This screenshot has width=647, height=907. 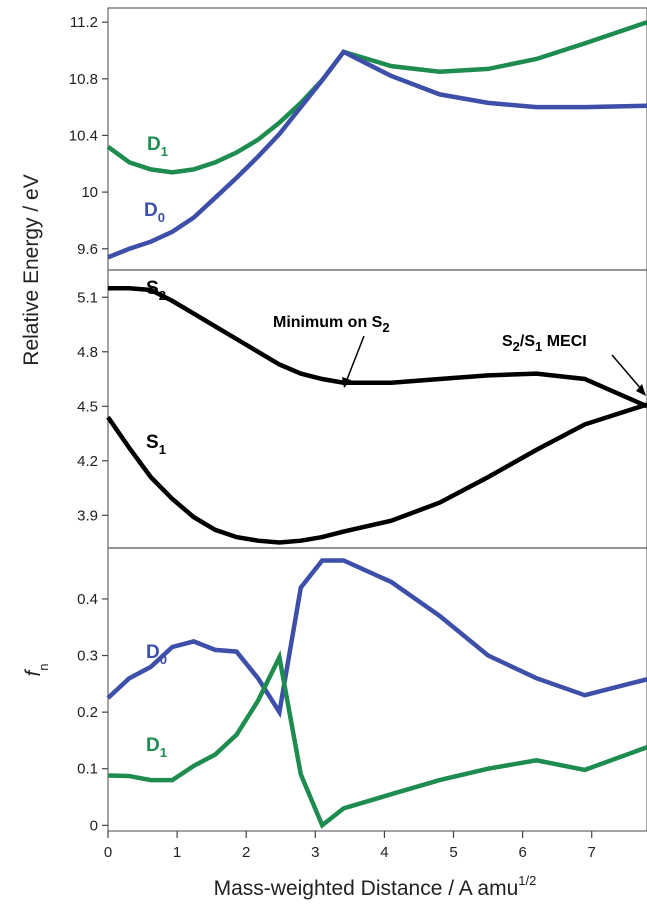 I want to click on y-tick-label-0-4: 11.2, so click(x=84, y=22).